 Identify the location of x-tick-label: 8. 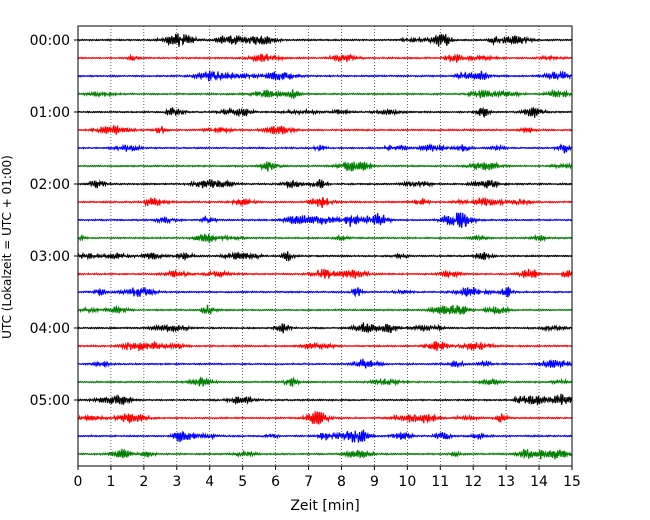
(341, 482).